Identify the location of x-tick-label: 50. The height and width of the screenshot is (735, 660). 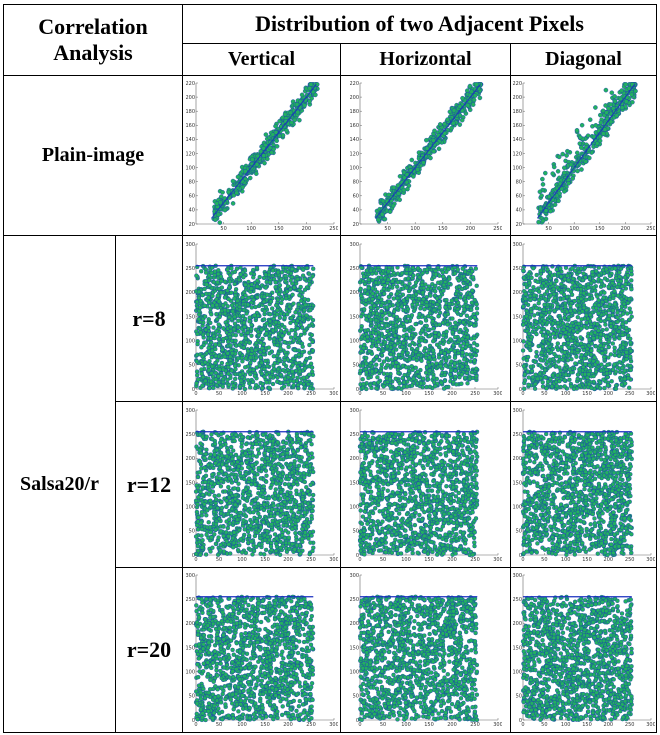
(218, 394).